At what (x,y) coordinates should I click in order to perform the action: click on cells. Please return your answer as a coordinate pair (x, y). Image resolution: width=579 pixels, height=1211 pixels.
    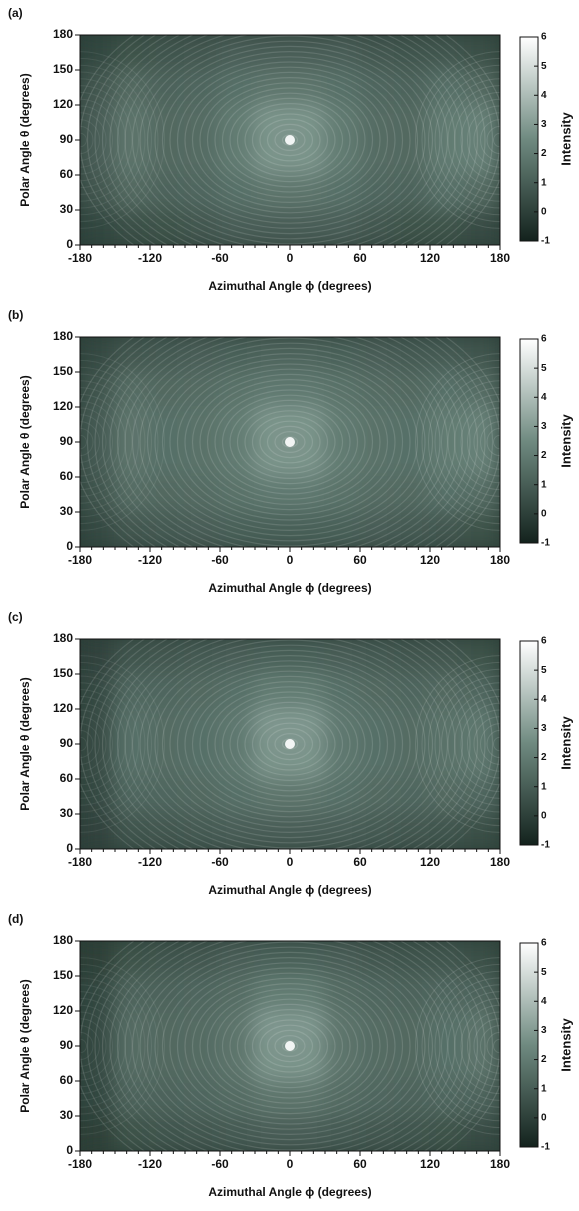
    Looking at the image, I should click on (290, 140).